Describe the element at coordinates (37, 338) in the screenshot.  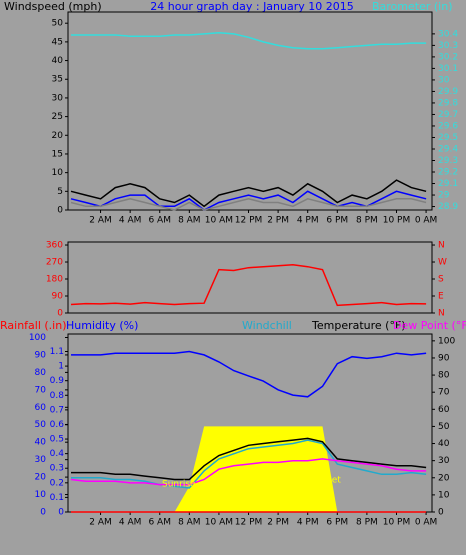
I see `y-tick-label: 100` at that location.